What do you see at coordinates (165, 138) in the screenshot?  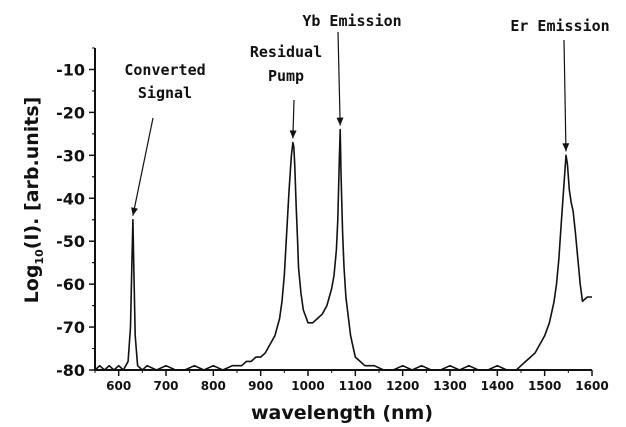 I see `annotation: Converted Signal` at bounding box center [165, 138].